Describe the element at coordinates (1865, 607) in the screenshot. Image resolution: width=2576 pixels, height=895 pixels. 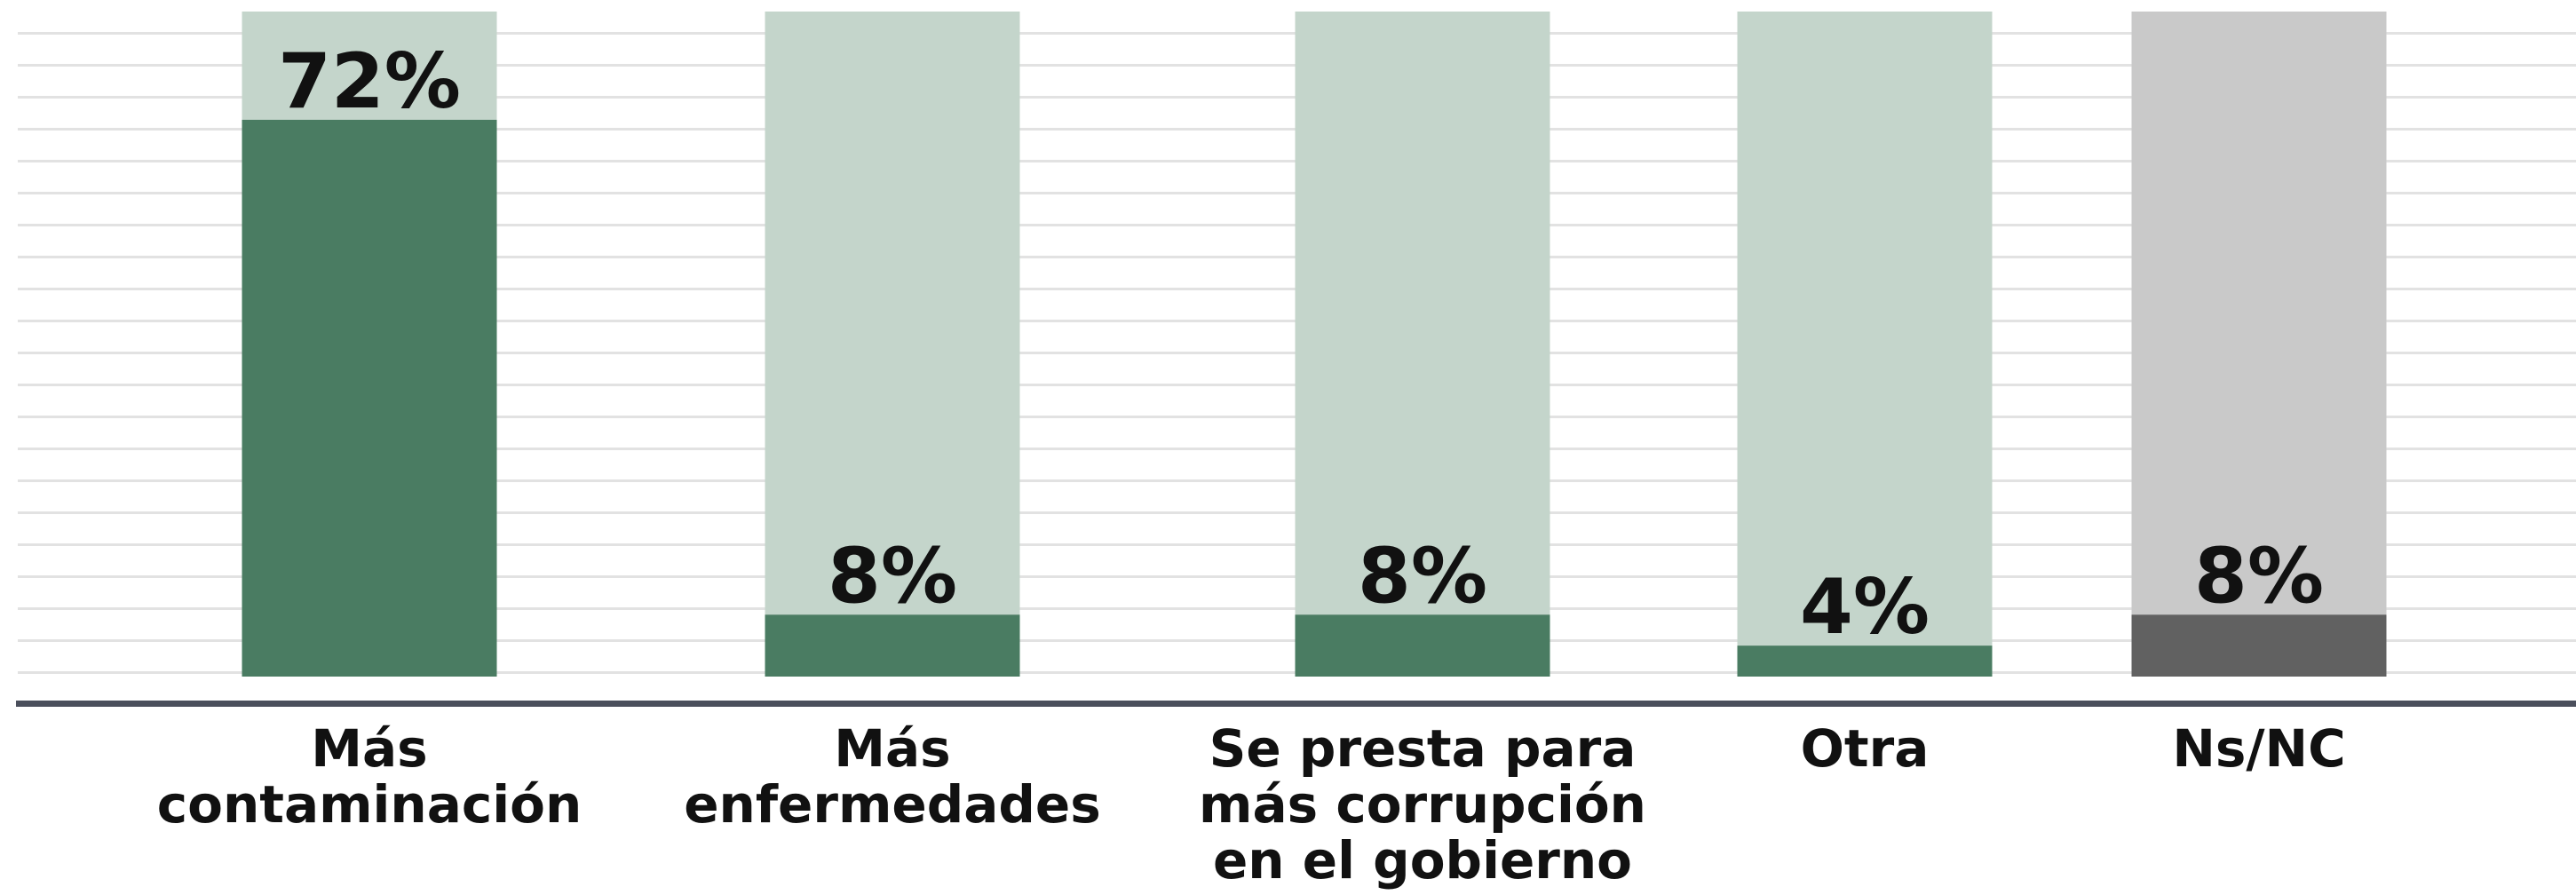
I see `value-label: 4%` at that location.